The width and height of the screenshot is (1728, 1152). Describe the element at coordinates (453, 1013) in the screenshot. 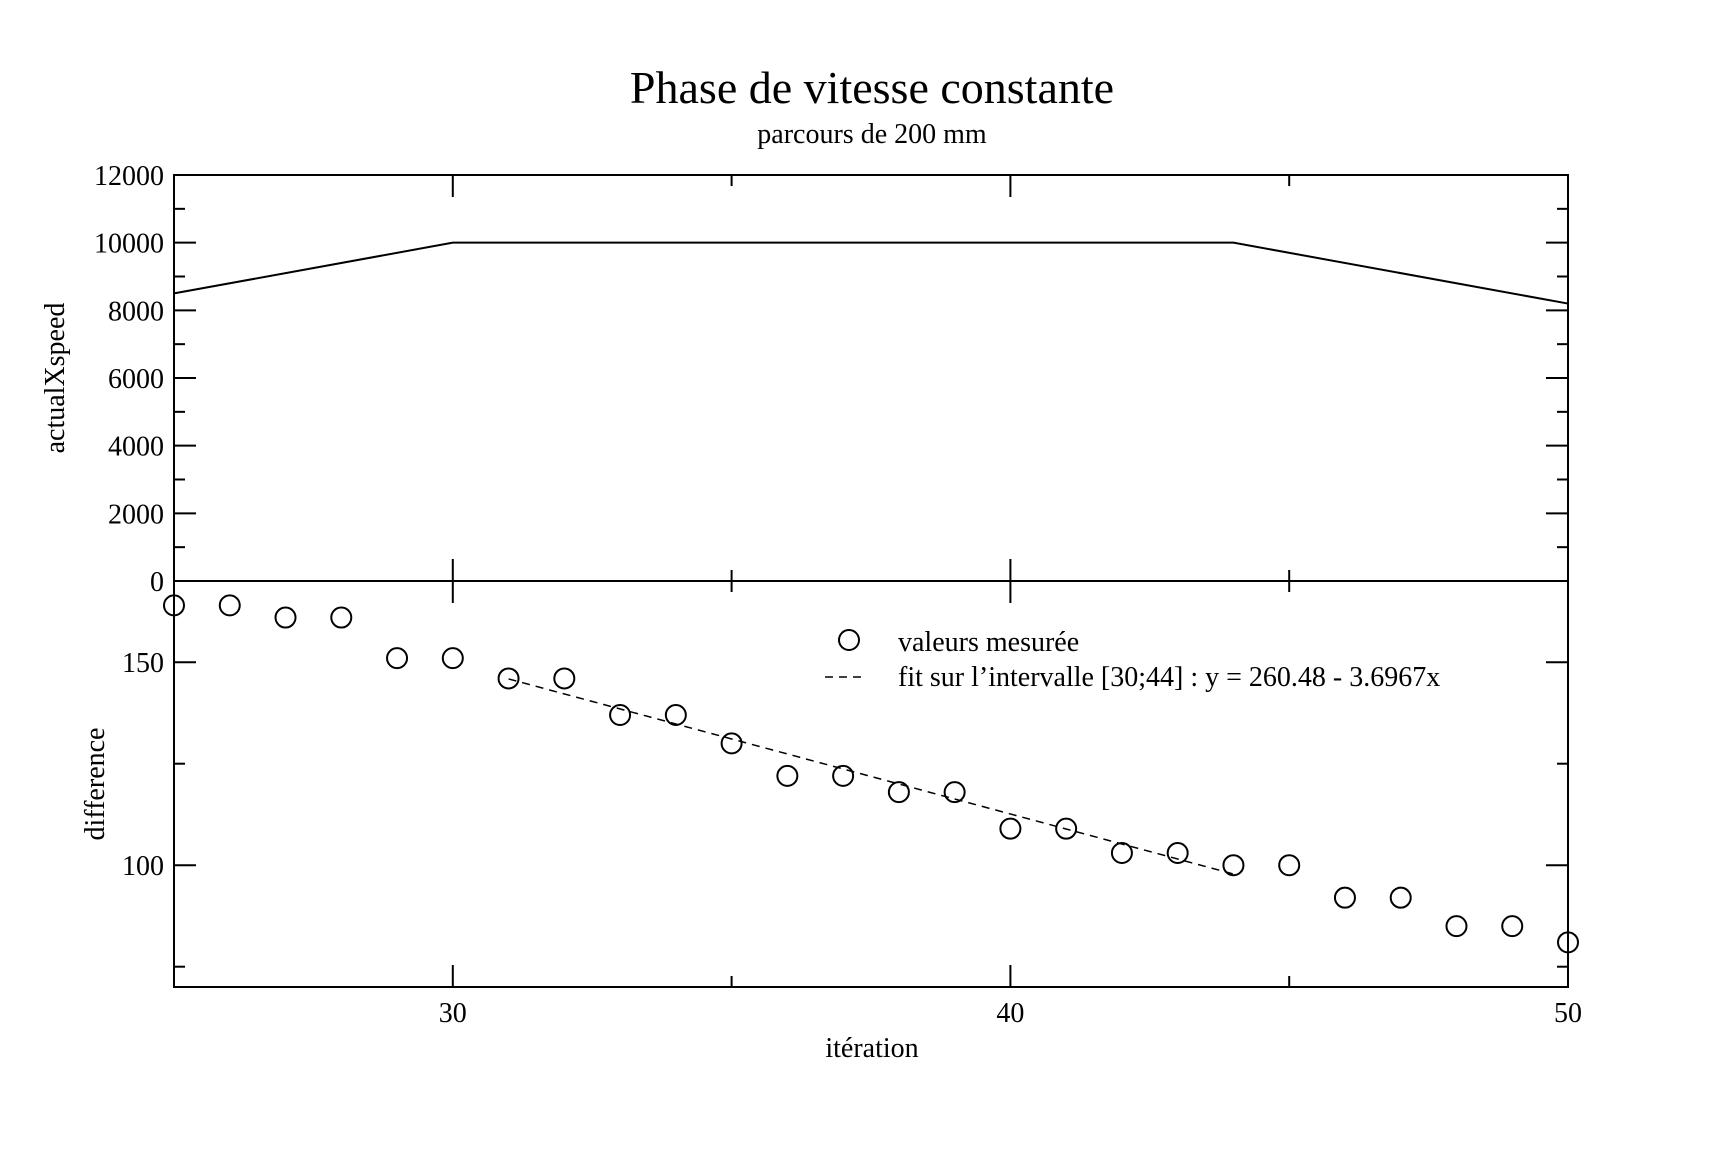

I see `x-tick-label: 30` at that location.